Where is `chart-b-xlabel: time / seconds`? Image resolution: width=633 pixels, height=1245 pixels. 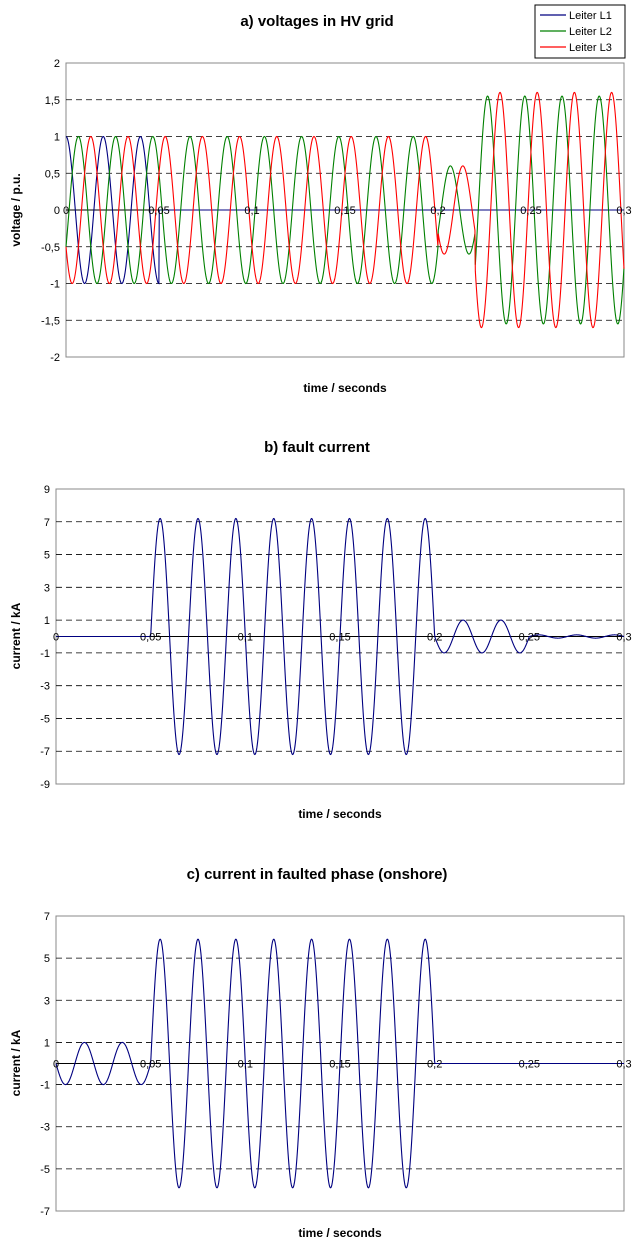 chart-b-xlabel: time / seconds is located at coordinates (340, 814).